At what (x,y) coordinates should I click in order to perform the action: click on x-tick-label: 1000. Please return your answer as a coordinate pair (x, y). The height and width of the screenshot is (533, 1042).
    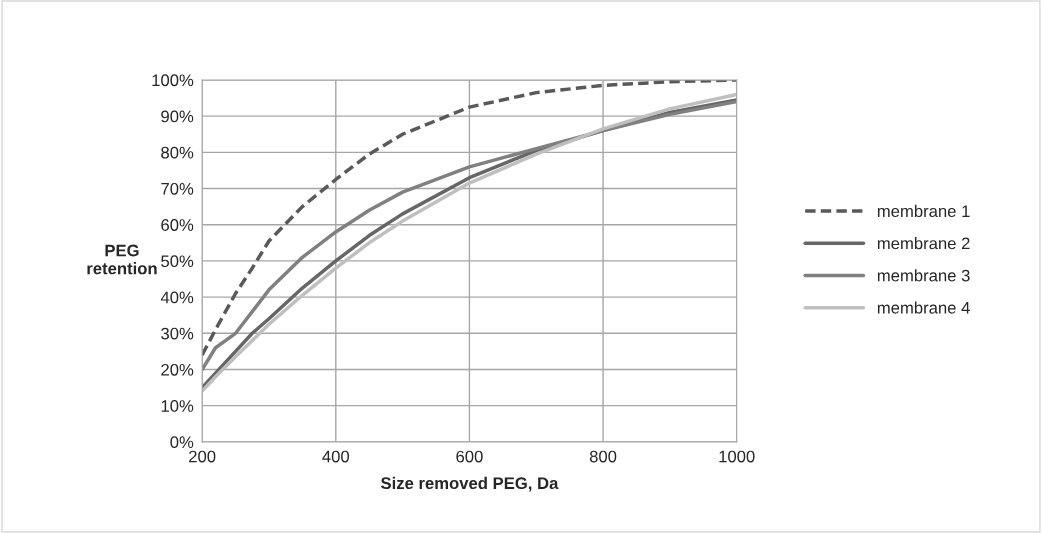
    Looking at the image, I should click on (737, 456).